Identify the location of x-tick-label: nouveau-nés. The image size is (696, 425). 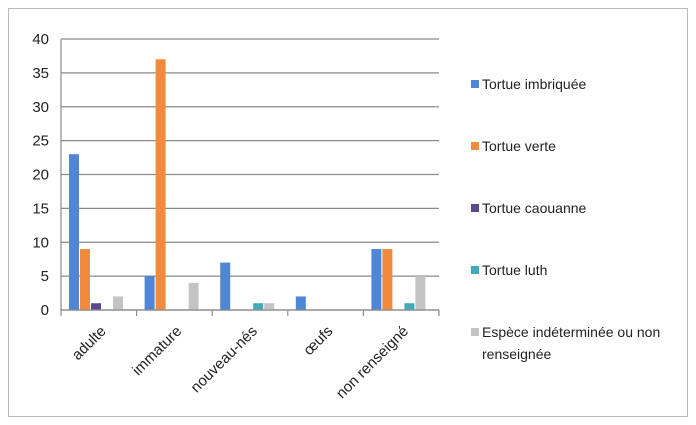
(223, 359).